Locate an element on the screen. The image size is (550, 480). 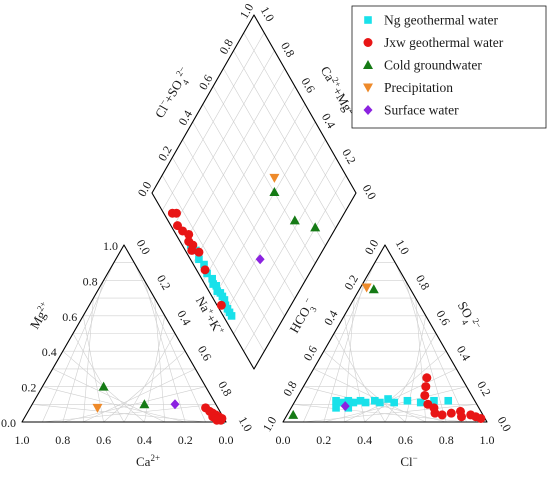
legend-label: Surface water is located at coordinates (421, 110).